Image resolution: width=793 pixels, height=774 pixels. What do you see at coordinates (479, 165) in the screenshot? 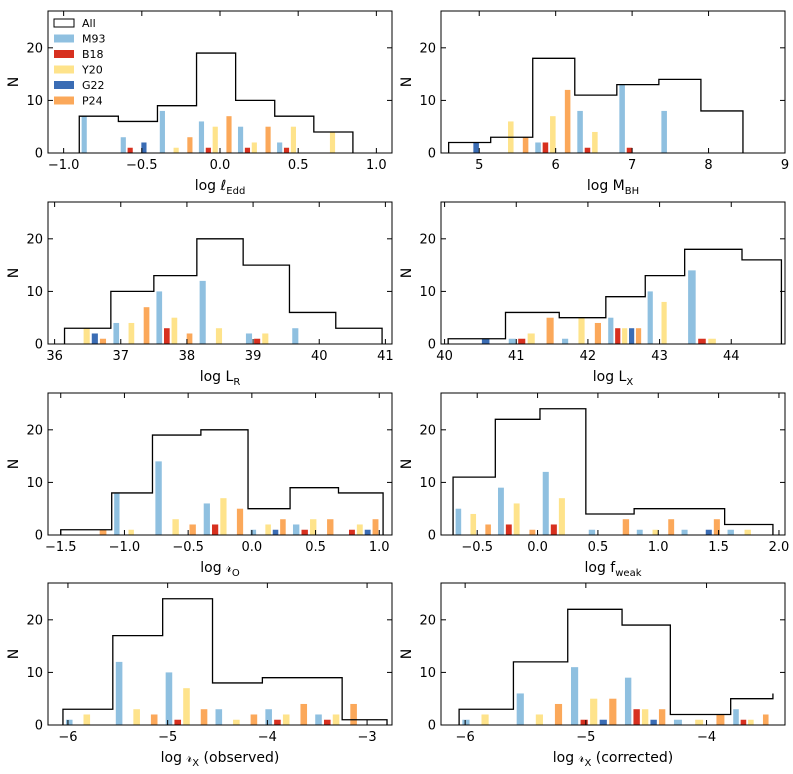
I see `x-tick-label: 5` at bounding box center [479, 165].